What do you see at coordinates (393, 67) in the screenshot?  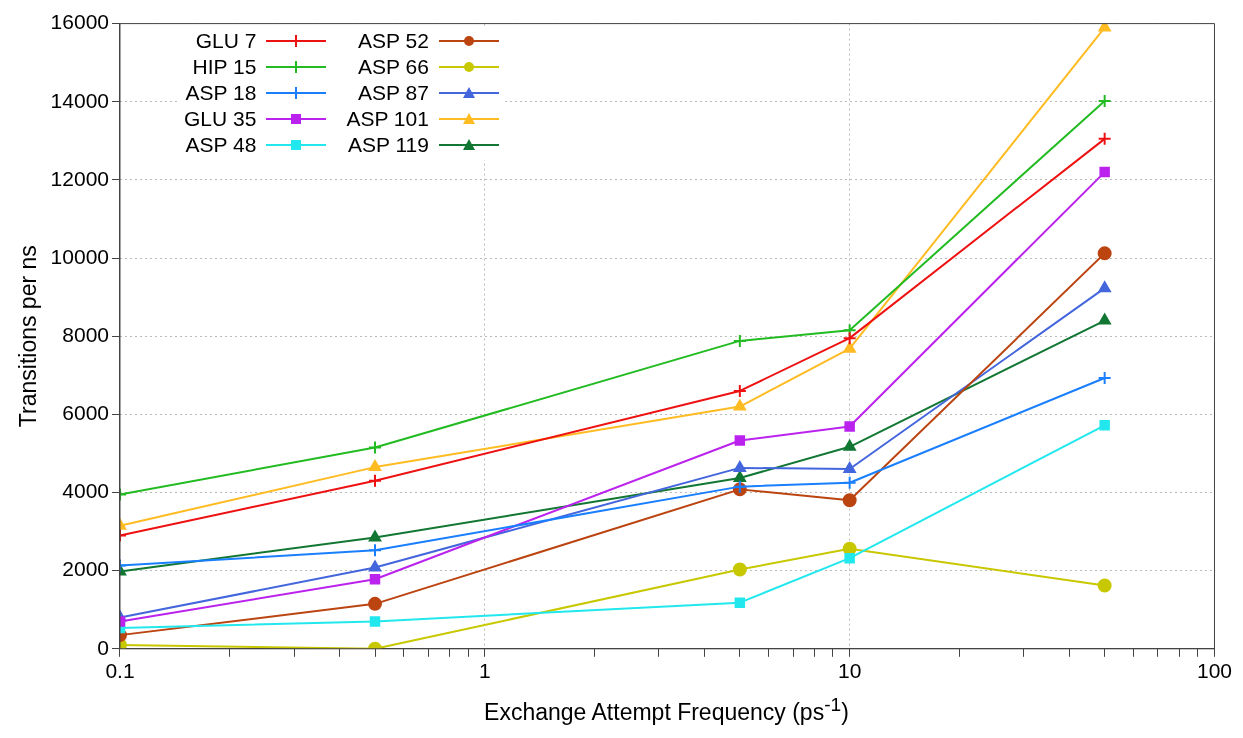 I see `legend-label: ASP 66` at bounding box center [393, 67].